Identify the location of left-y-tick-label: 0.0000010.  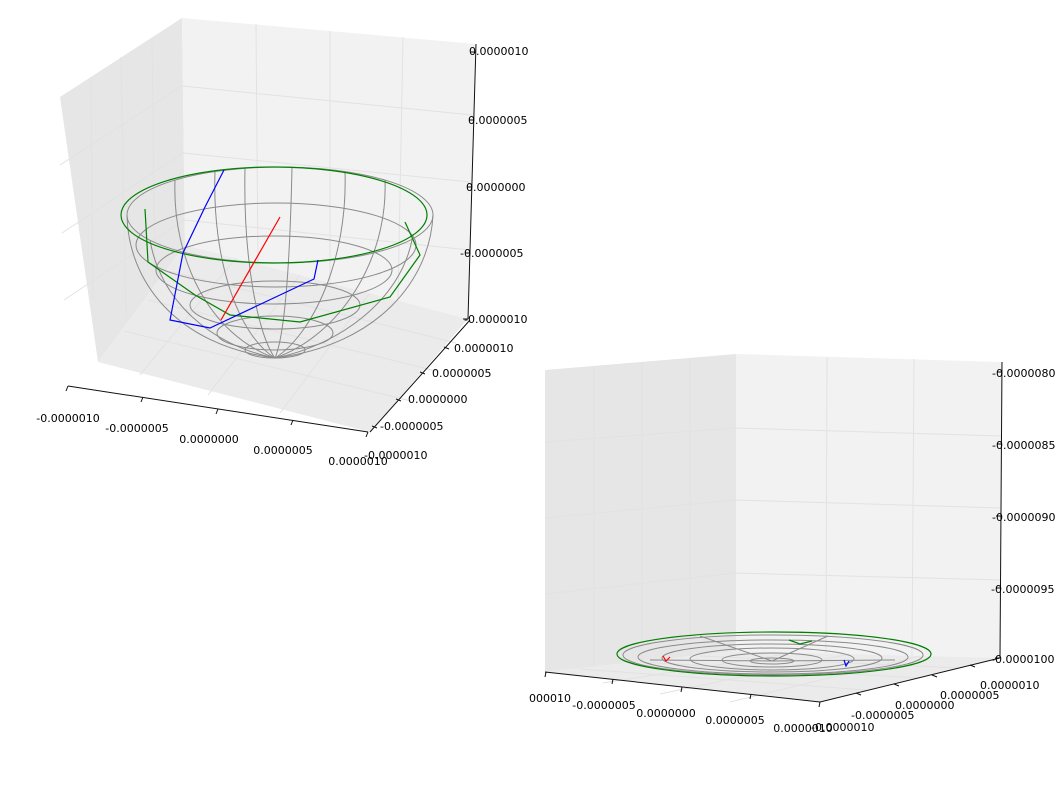
(484, 348).